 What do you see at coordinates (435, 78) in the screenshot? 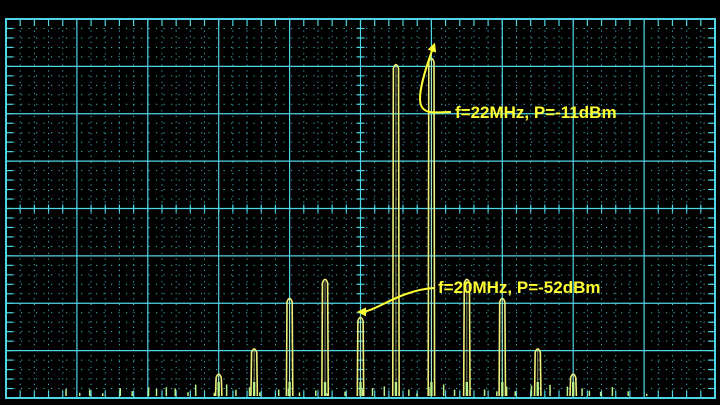
I see `annotation-arrow-22mhz` at bounding box center [435, 78].